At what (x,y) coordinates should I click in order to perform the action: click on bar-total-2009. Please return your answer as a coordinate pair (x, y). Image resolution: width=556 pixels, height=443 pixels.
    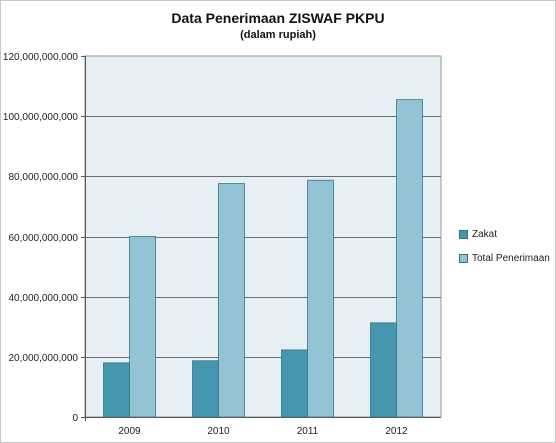
    Looking at the image, I should click on (142, 327).